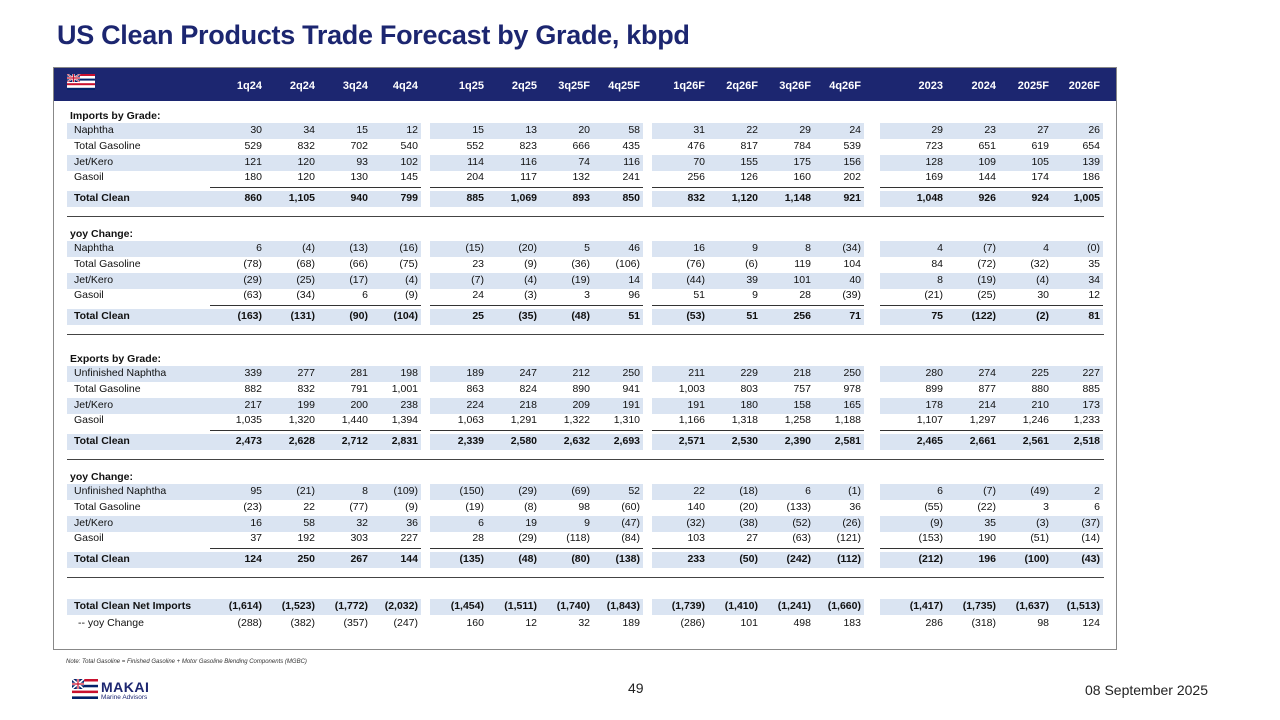  I want to click on section-heading: Exports by Grade:, so click(116, 359).